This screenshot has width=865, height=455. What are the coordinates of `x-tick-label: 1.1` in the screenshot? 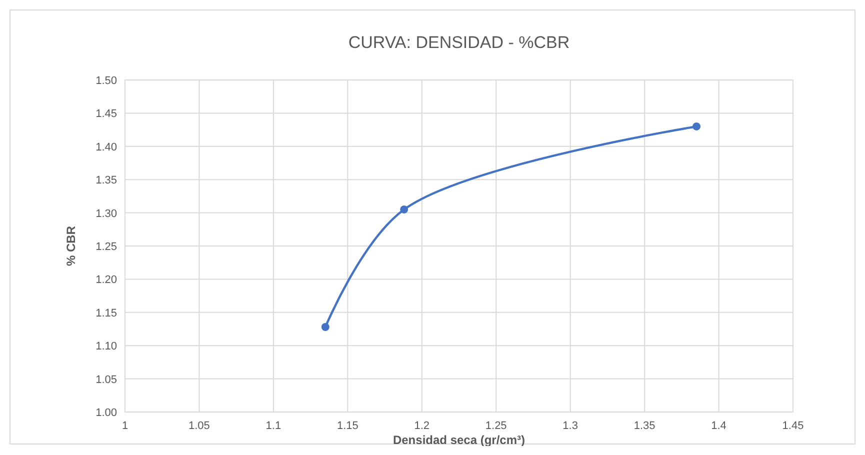 It's located at (274, 426).